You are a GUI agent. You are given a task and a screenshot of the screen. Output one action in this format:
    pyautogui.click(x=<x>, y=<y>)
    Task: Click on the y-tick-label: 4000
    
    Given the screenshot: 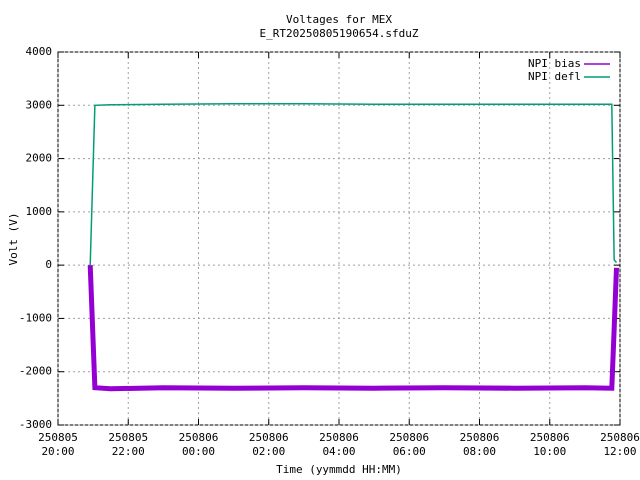 What is the action you would take?
    pyautogui.click(x=39, y=51)
    